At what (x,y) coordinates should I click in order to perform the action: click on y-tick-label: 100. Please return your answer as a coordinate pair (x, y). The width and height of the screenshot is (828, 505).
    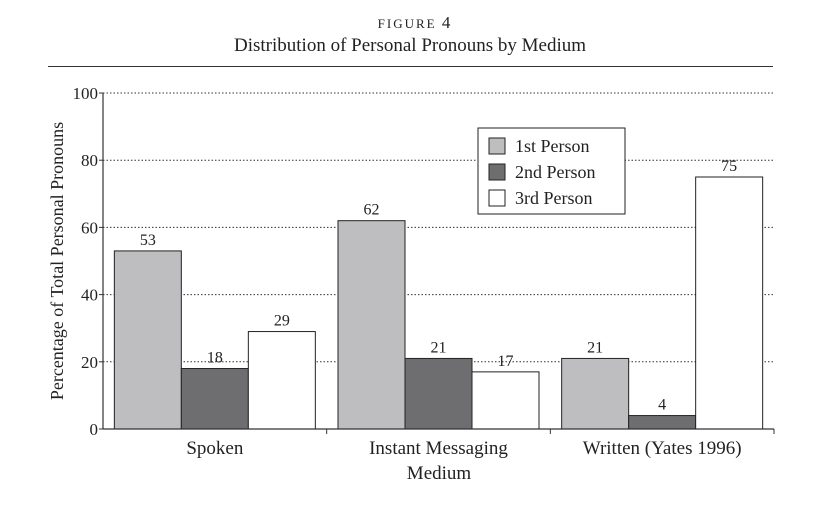
    Looking at the image, I should click on (86, 93).